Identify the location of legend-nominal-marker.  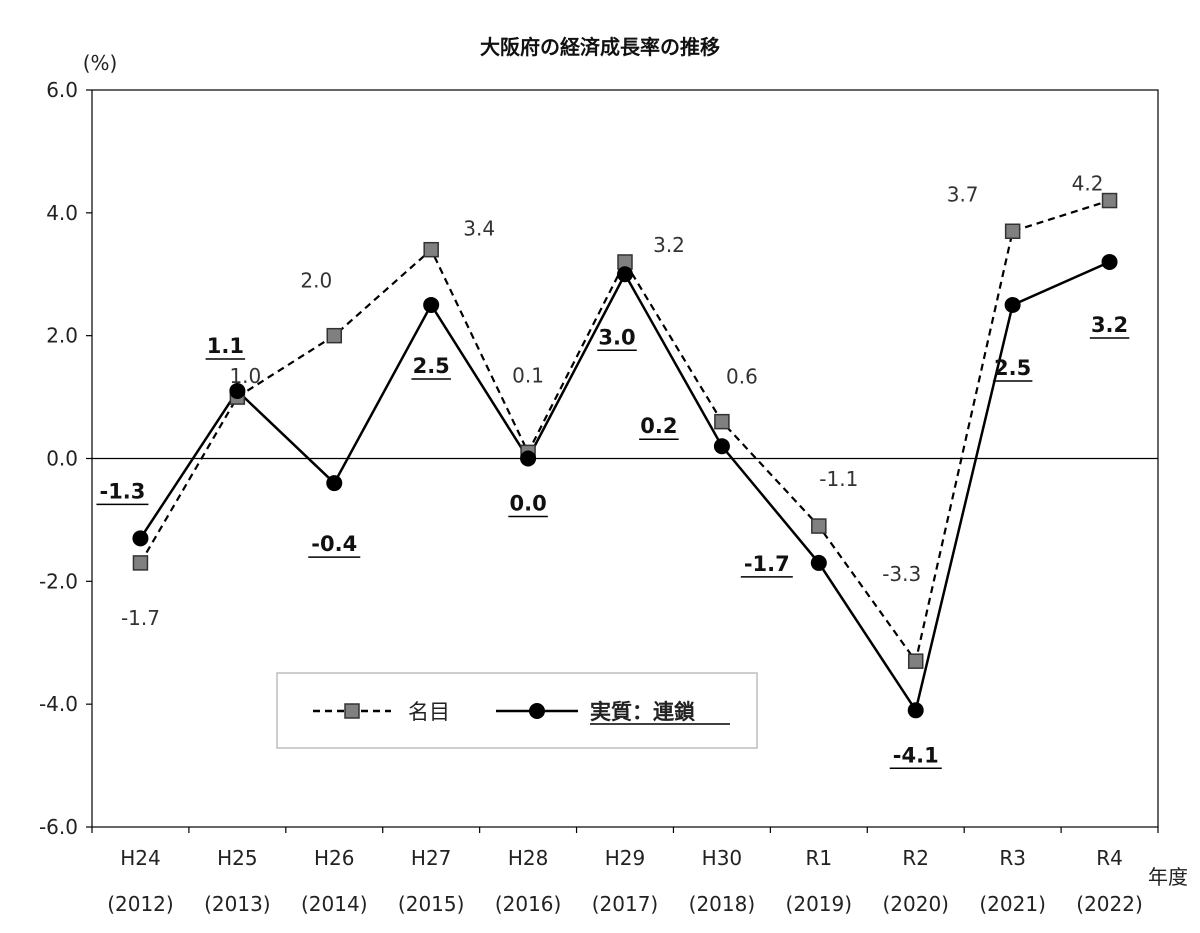
(352, 711).